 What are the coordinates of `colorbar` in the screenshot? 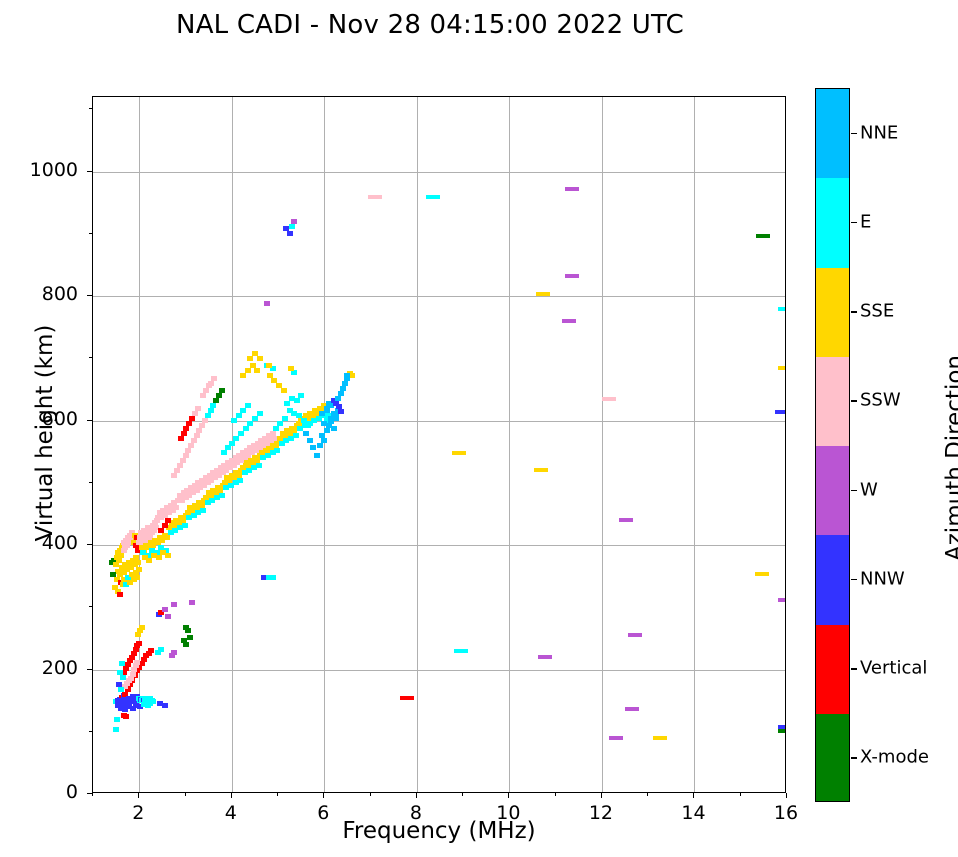 It's located at (832, 445).